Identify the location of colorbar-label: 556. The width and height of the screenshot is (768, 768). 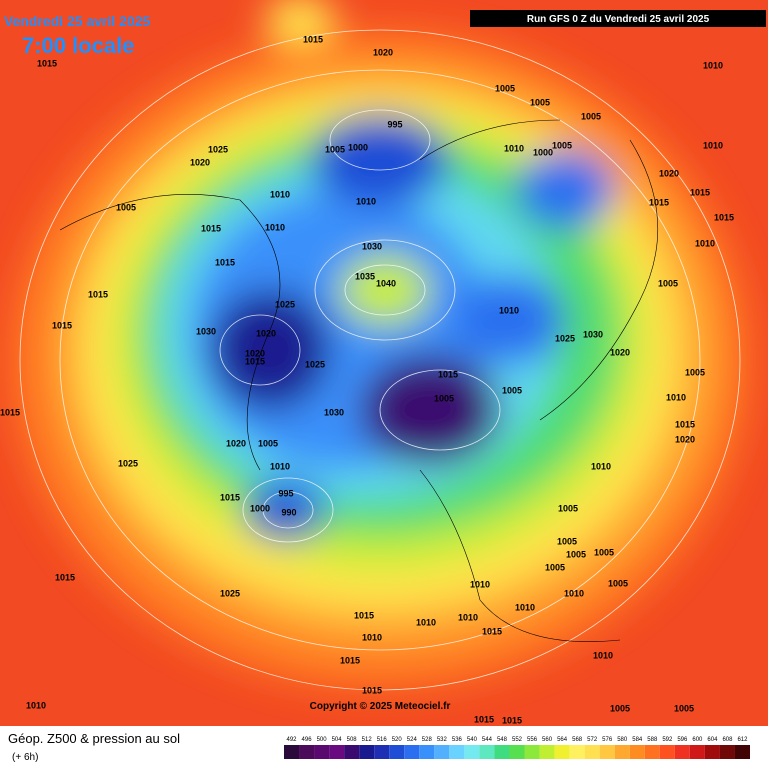
(532, 740).